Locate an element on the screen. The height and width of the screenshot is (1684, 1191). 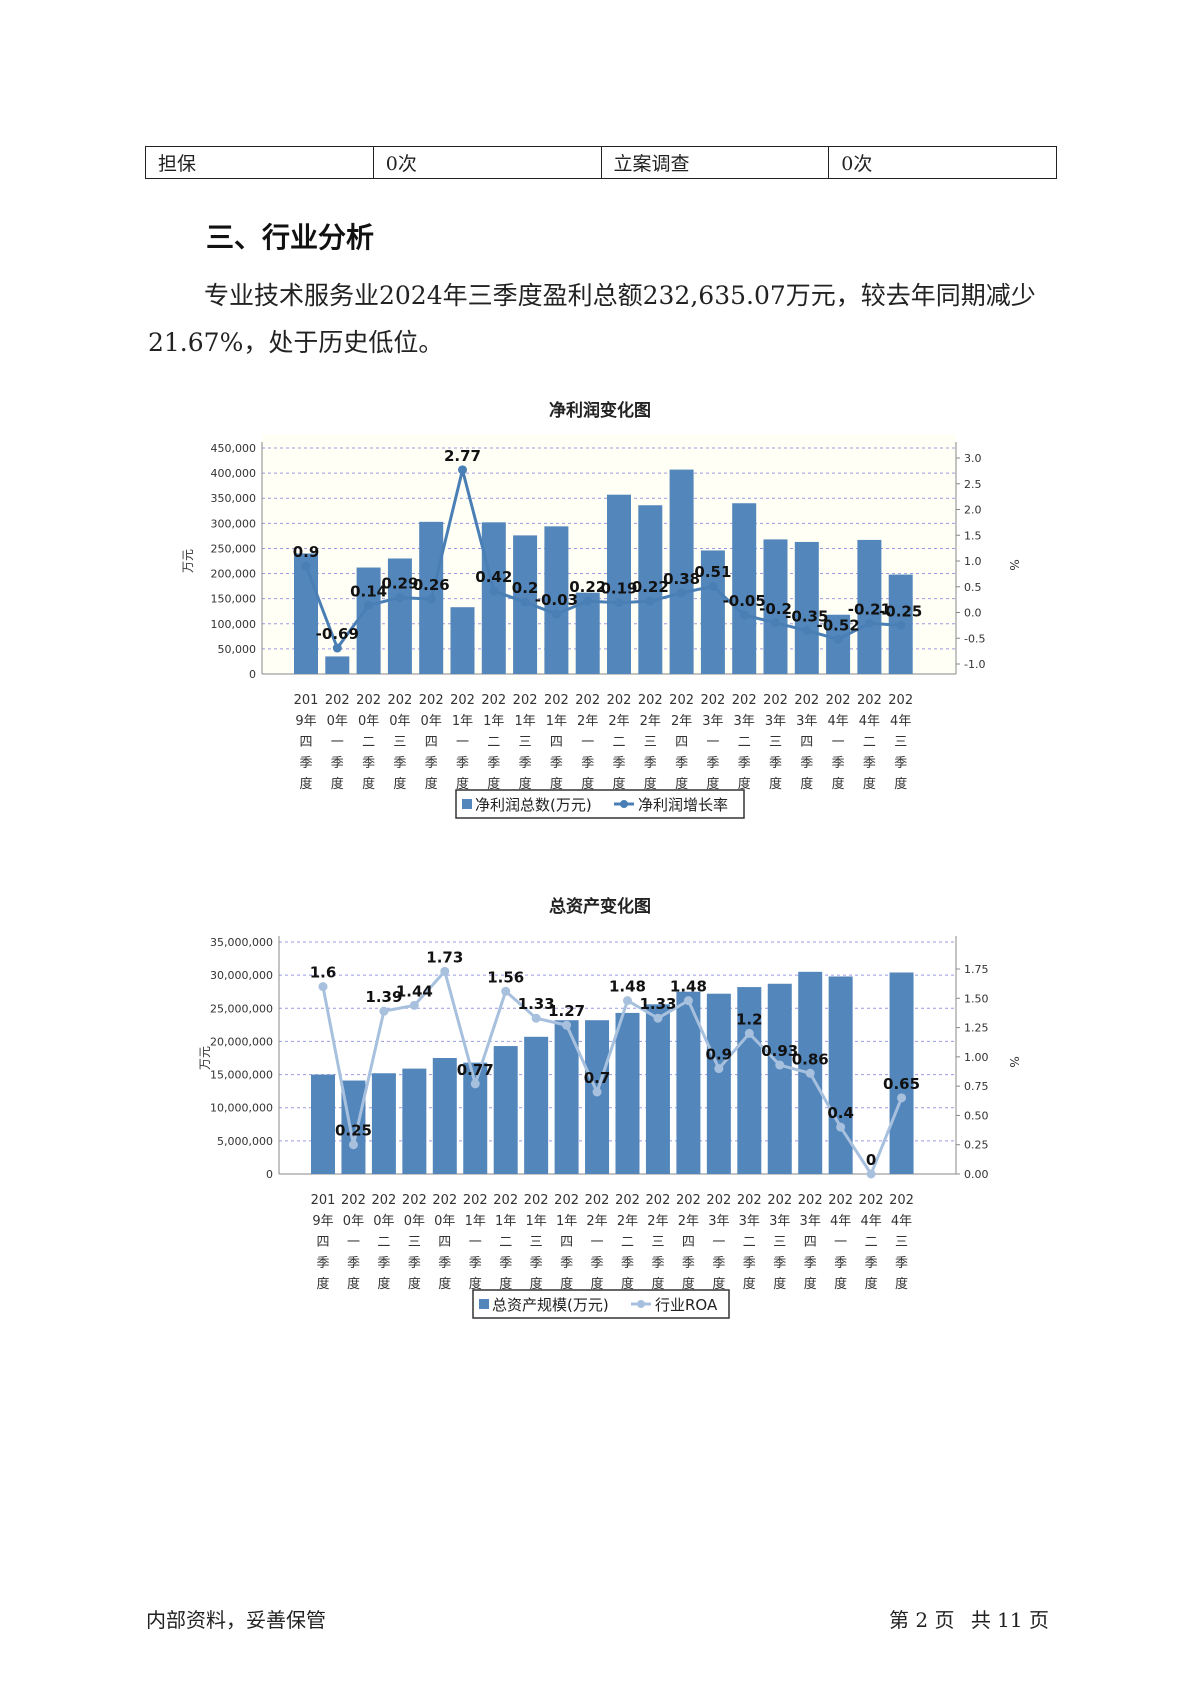
y2-tick-label: -0.5 is located at coordinates (974, 638).